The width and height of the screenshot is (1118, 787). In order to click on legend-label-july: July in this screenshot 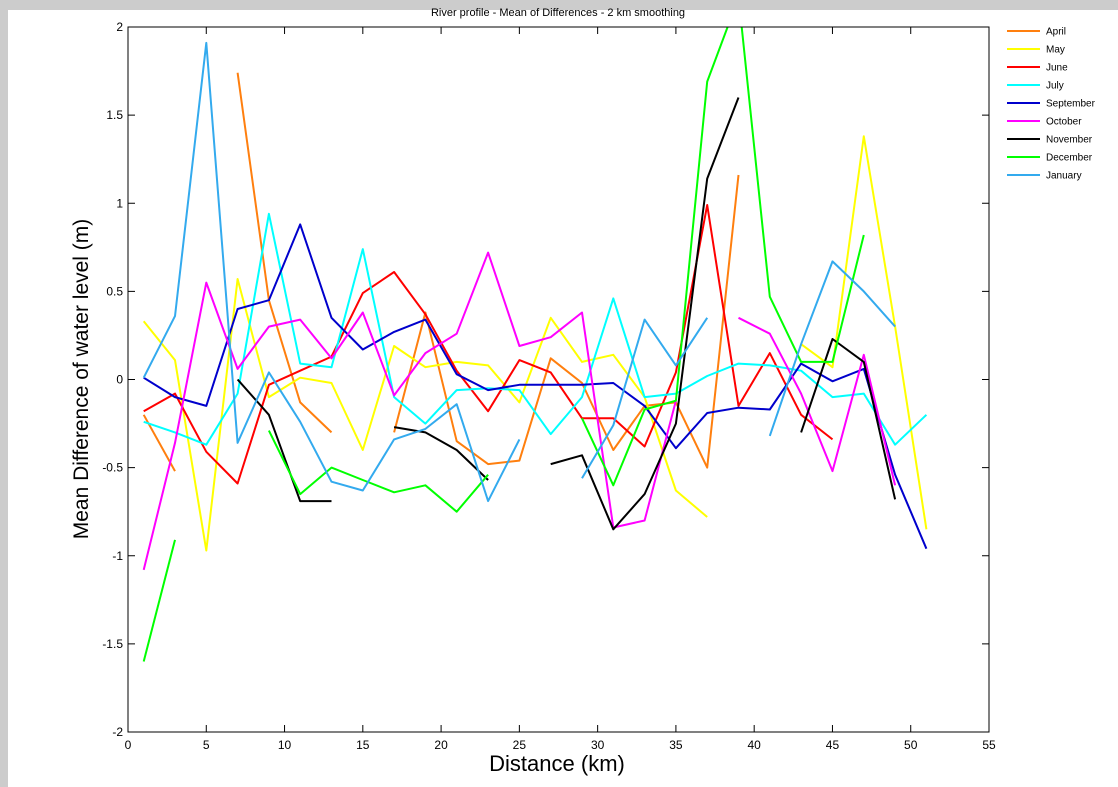, I will do `click(1055, 86)`.